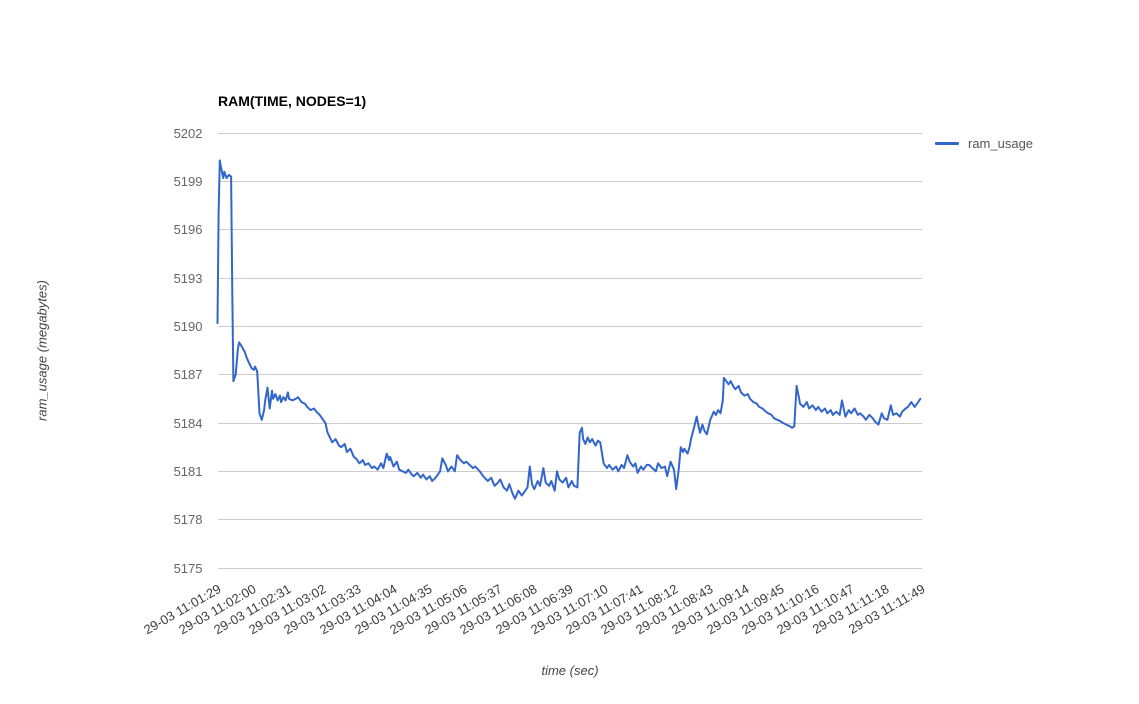 The width and height of the screenshot is (1139, 704). Describe the element at coordinates (947, 143) in the screenshot. I see `line-swatch-icon` at that location.